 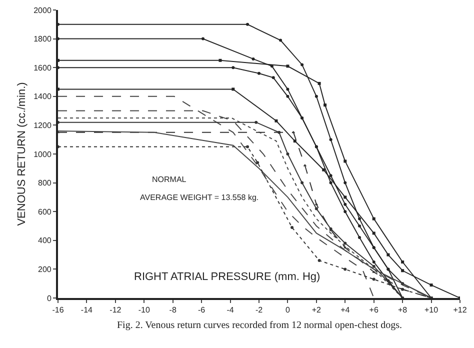 What do you see at coordinates (49, 298) in the screenshot?
I see `y-tick-label: 0` at bounding box center [49, 298].